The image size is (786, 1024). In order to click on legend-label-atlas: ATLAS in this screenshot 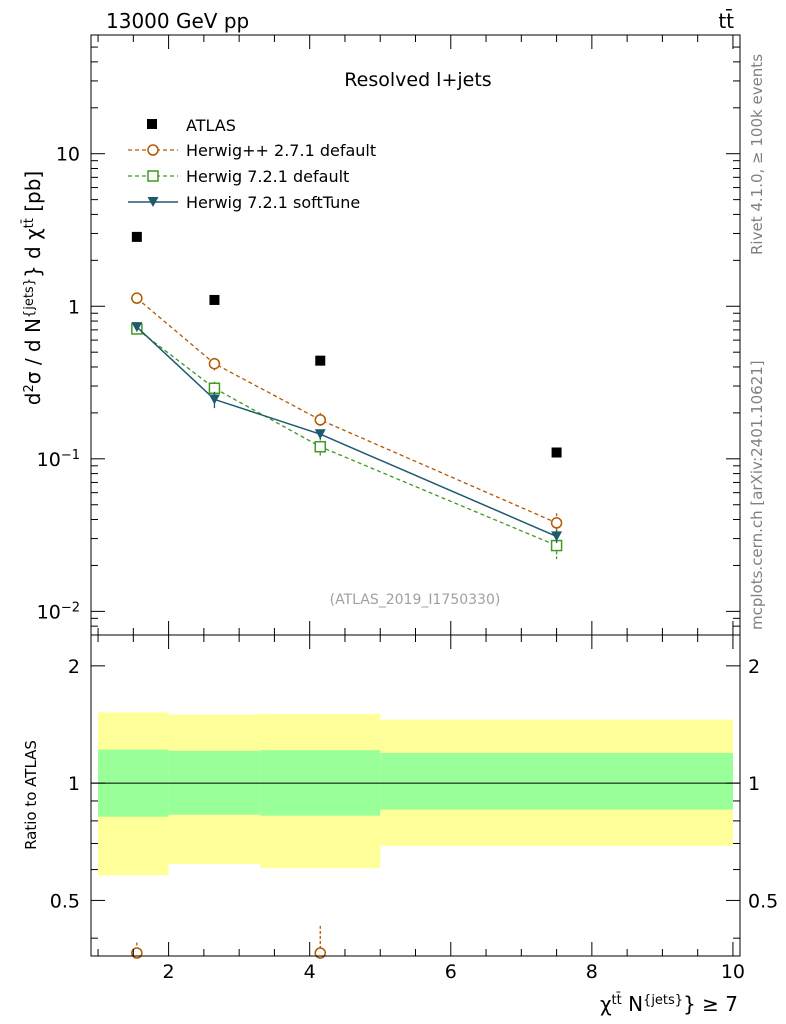, I will do `click(211, 125)`.